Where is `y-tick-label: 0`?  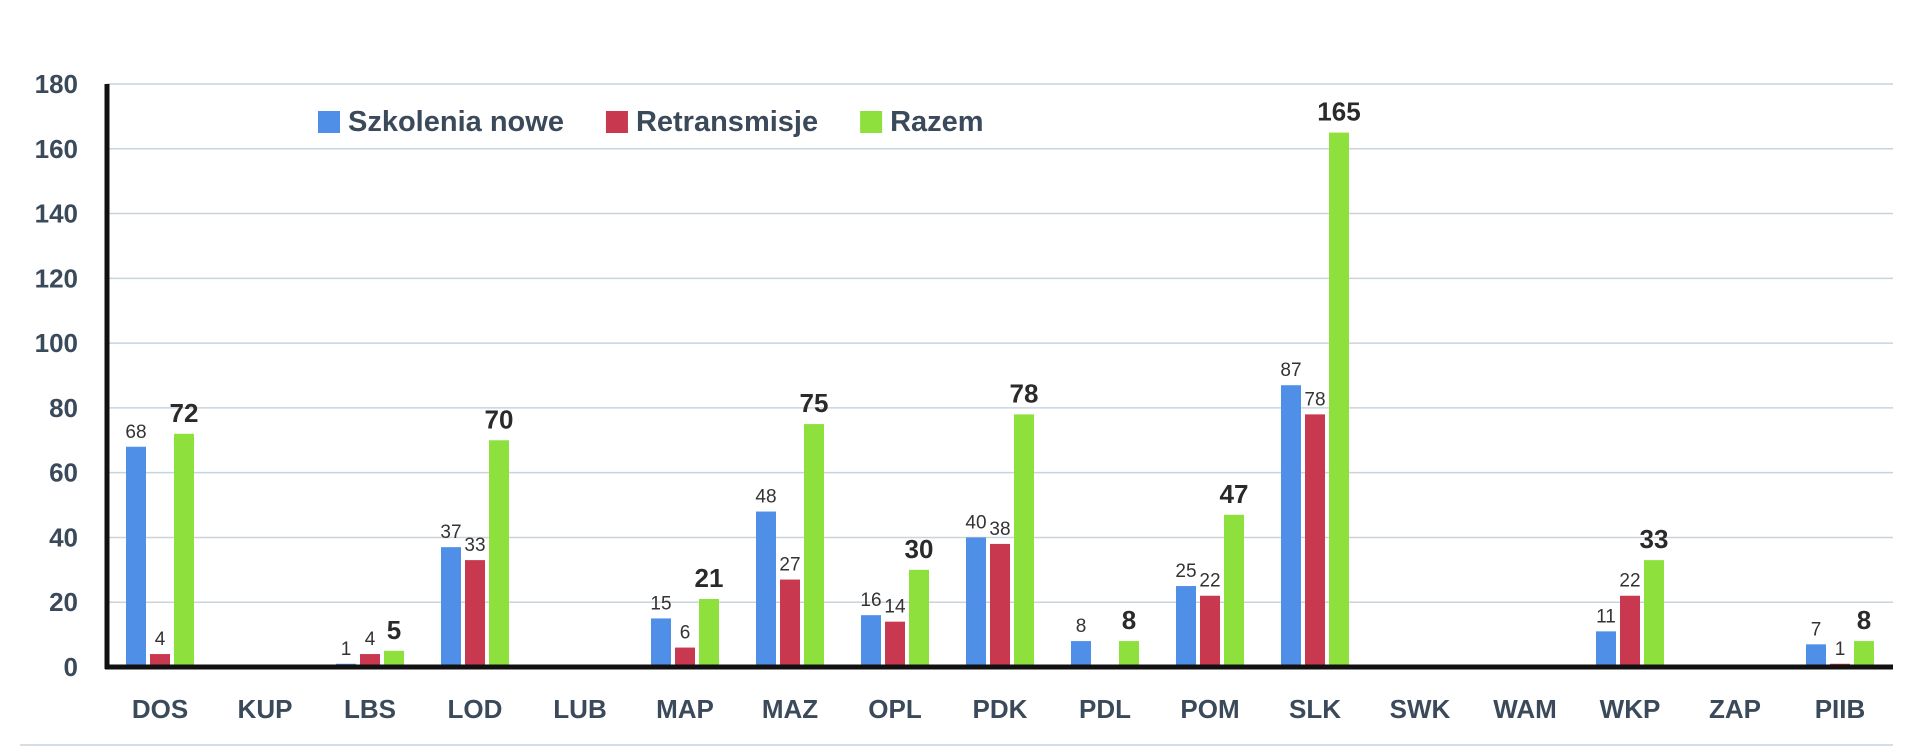 y-tick-label: 0 is located at coordinates (71, 667).